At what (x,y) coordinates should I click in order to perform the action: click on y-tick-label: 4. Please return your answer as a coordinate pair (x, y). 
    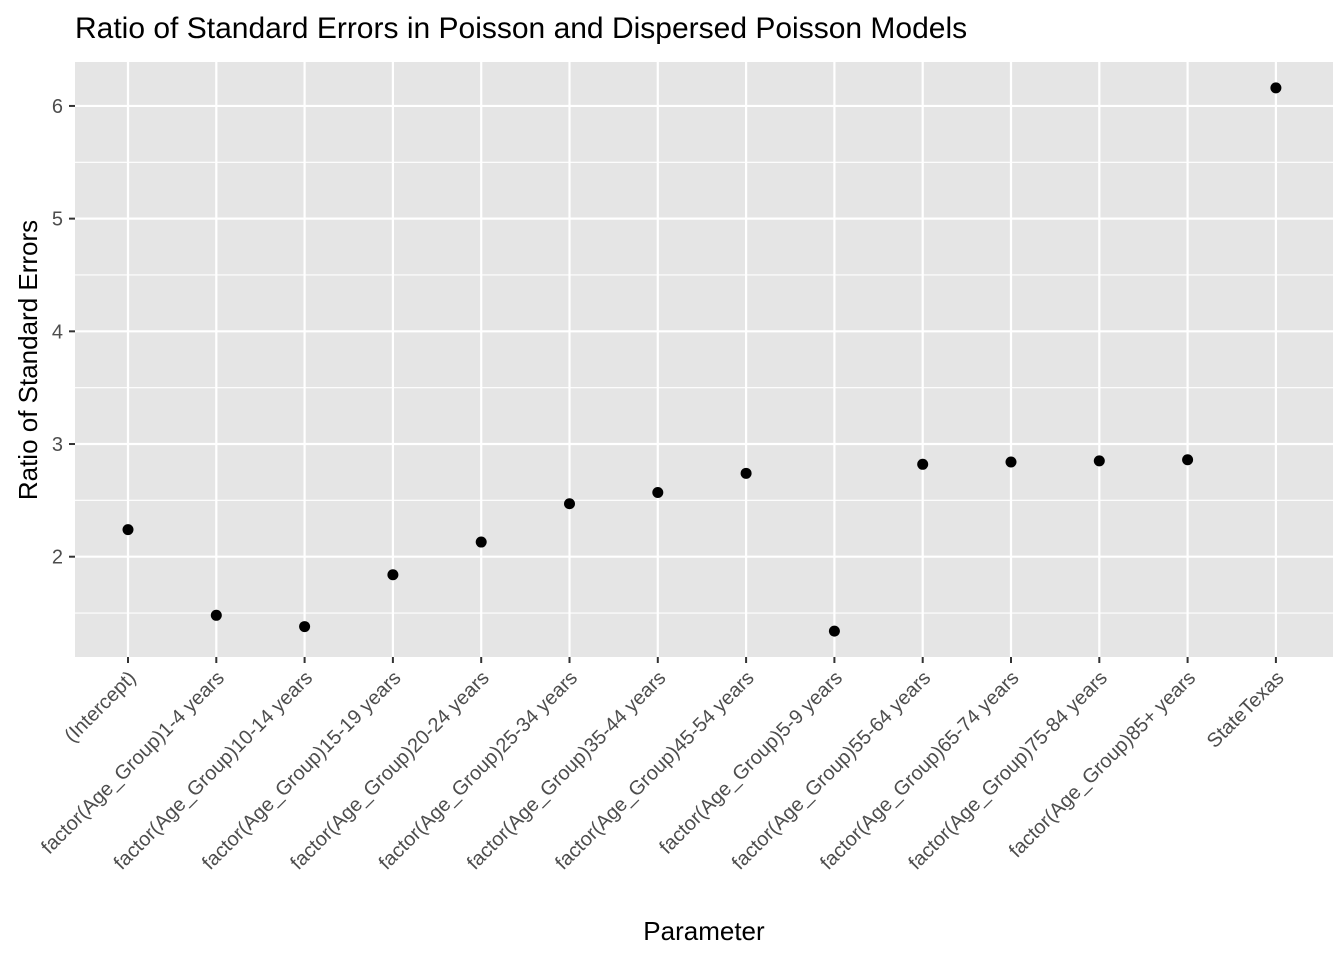
    Looking at the image, I should click on (57, 332).